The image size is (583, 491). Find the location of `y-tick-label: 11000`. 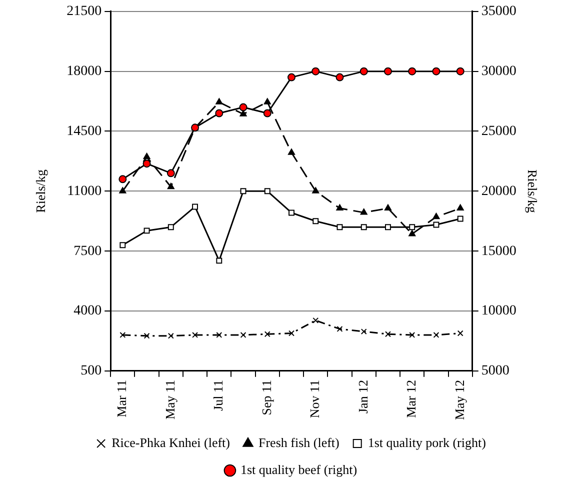

y-tick-label: 11000 is located at coordinates (84, 191).